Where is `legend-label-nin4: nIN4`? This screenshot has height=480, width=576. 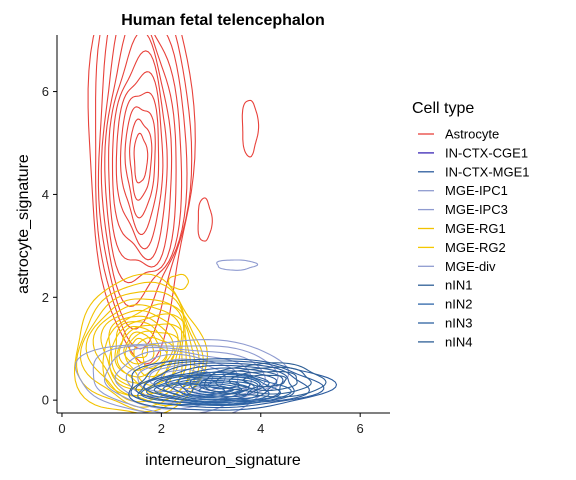 legend-label-nin4: nIN4 is located at coordinates (458, 341).